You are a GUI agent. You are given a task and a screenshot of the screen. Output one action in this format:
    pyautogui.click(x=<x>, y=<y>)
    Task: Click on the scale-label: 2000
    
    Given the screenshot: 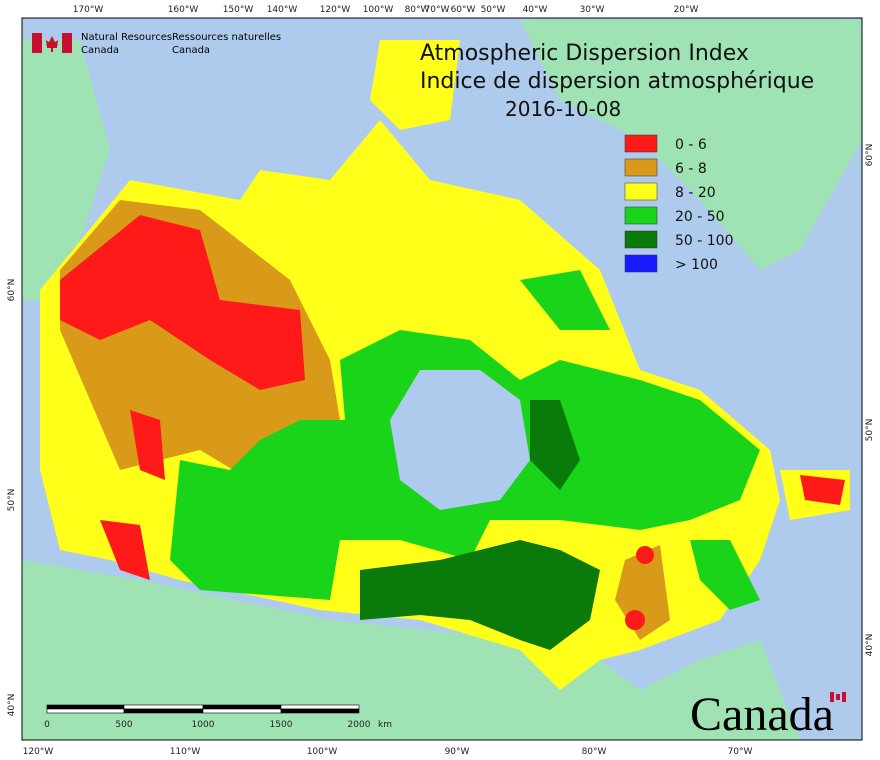 What is the action you would take?
    pyautogui.click(x=359, y=725)
    